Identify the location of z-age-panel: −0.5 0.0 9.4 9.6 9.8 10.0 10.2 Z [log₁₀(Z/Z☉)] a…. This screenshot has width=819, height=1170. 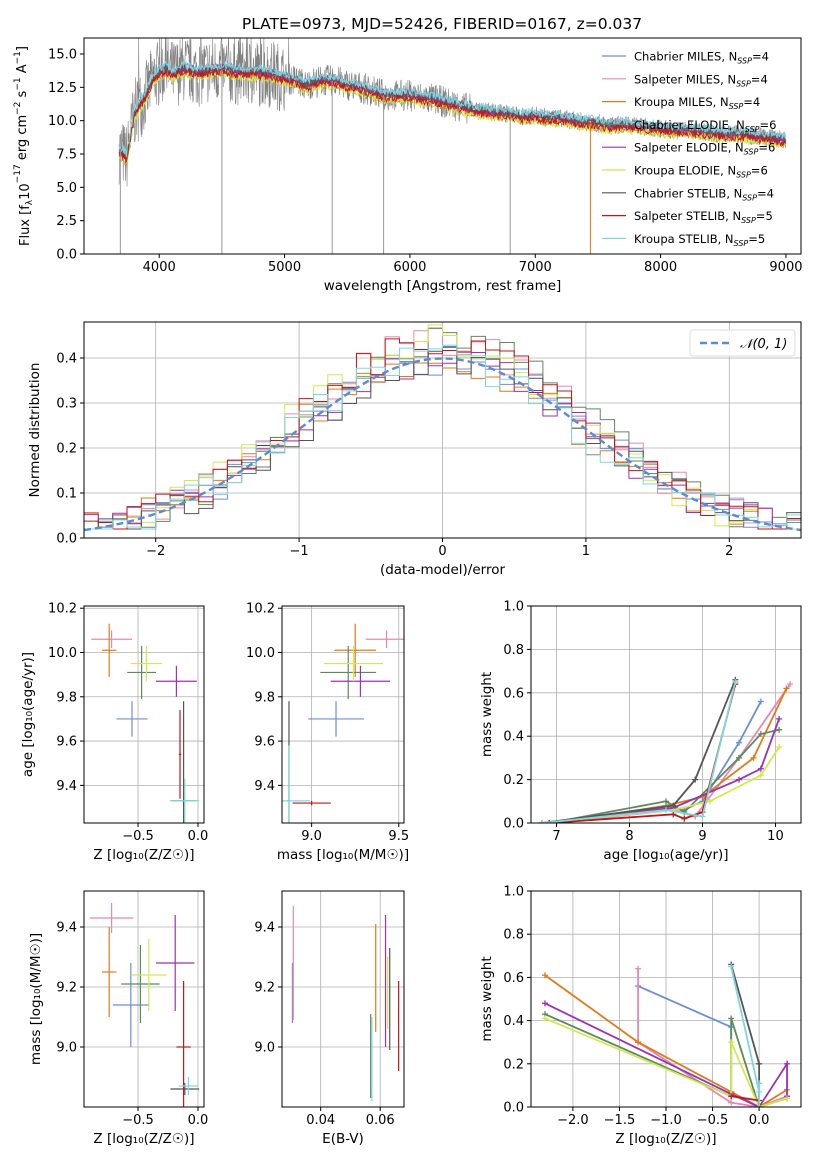
(114, 732).